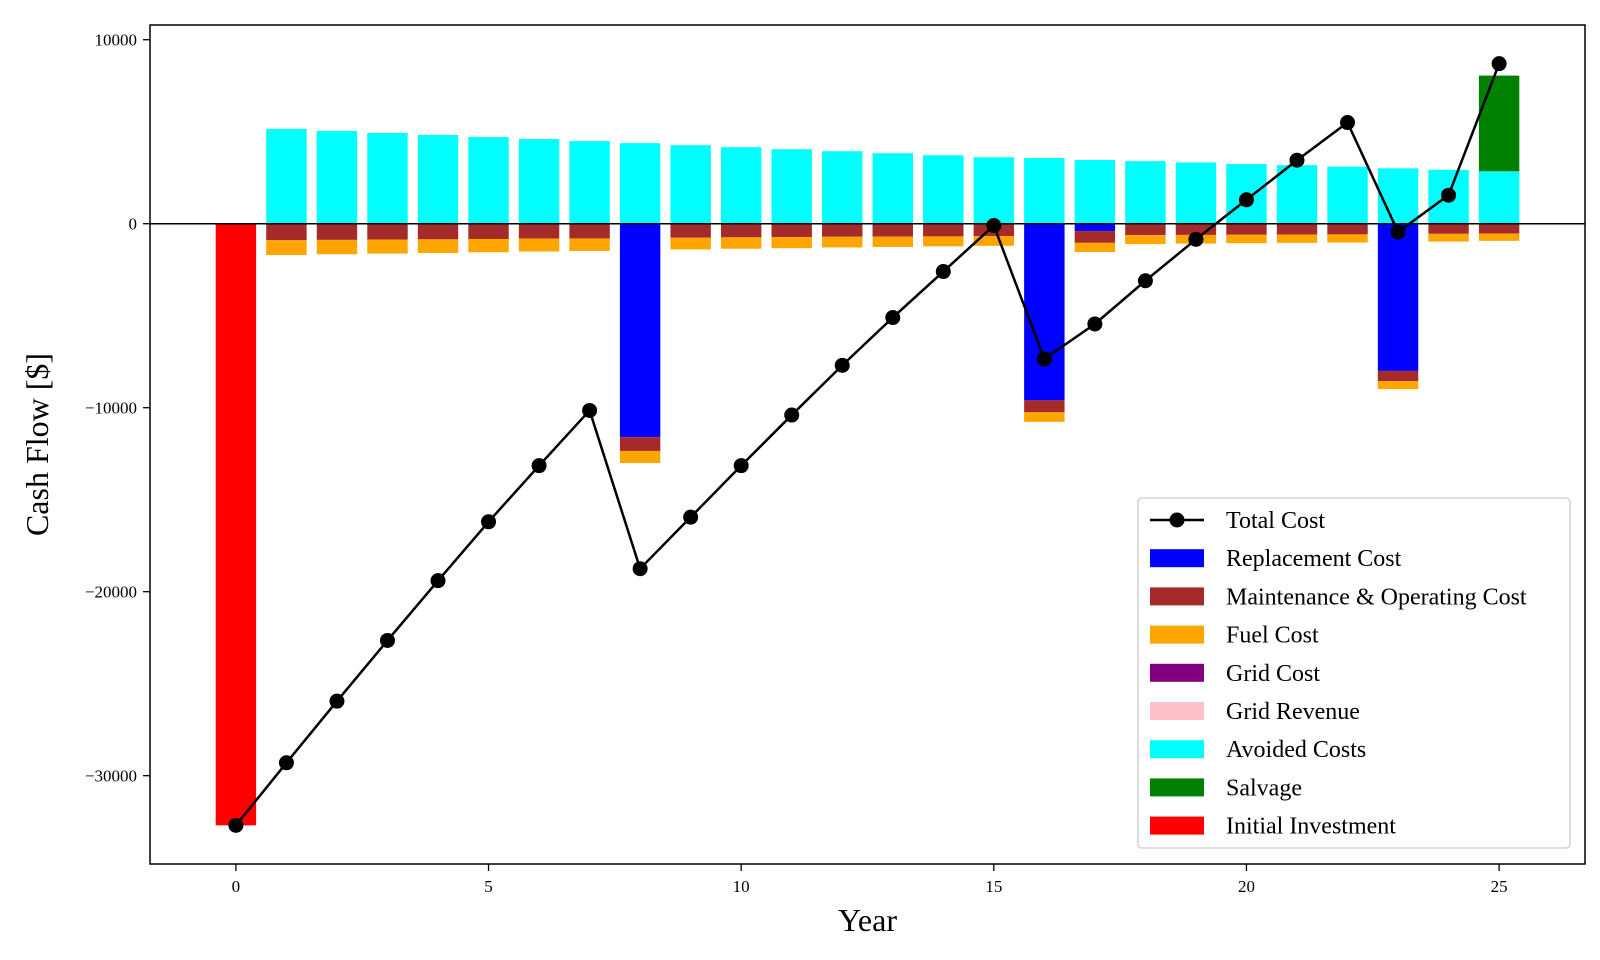 This screenshot has height=960, width=1600. I want to click on x-tick-label: 25, so click(1499, 886).